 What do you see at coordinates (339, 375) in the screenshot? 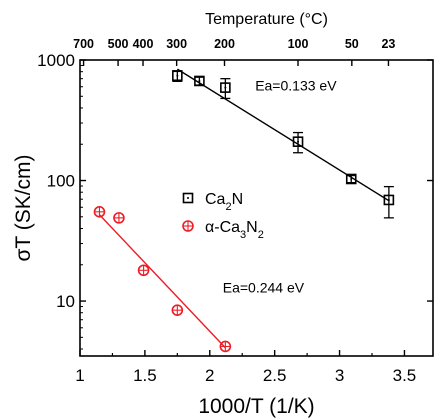
I see `x-tick-label: 3` at bounding box center [339, 375].